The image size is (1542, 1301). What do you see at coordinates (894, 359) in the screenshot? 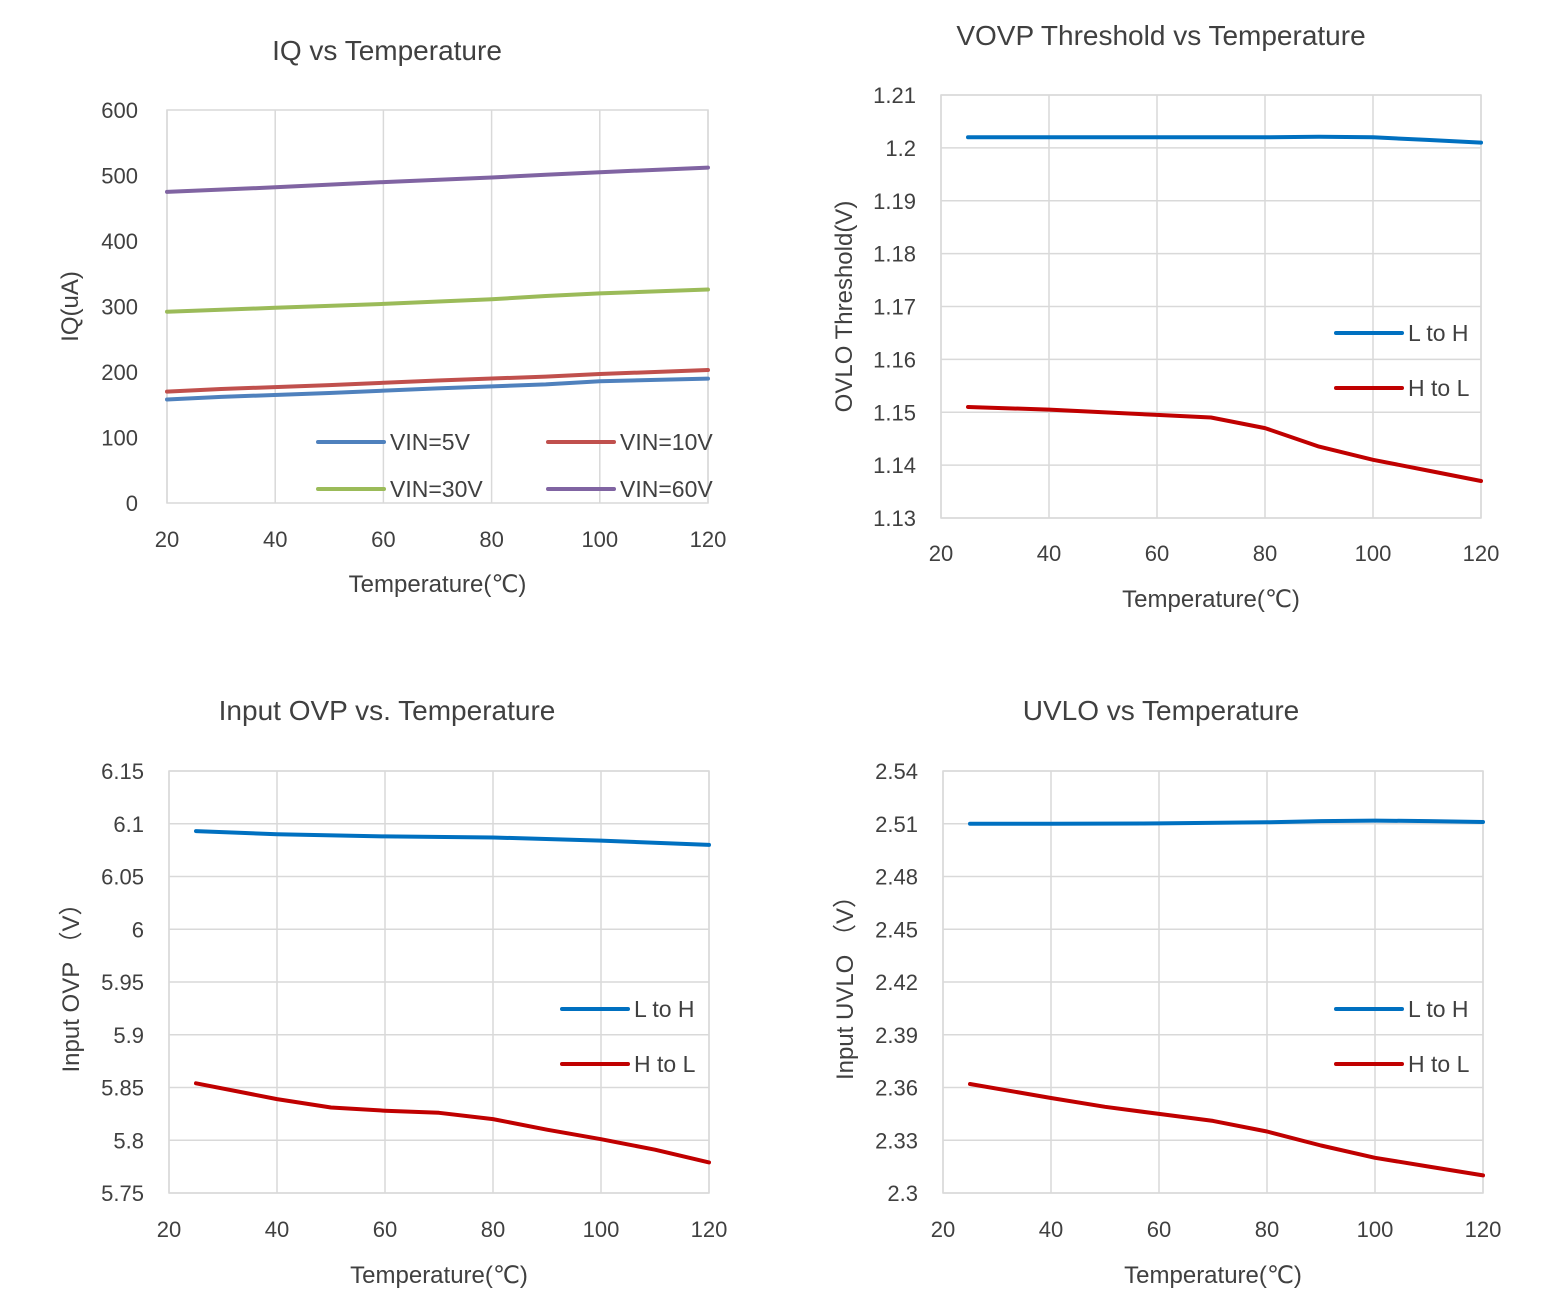
I see `y-tick-label: 1.16` at bounding box center [894, 359].